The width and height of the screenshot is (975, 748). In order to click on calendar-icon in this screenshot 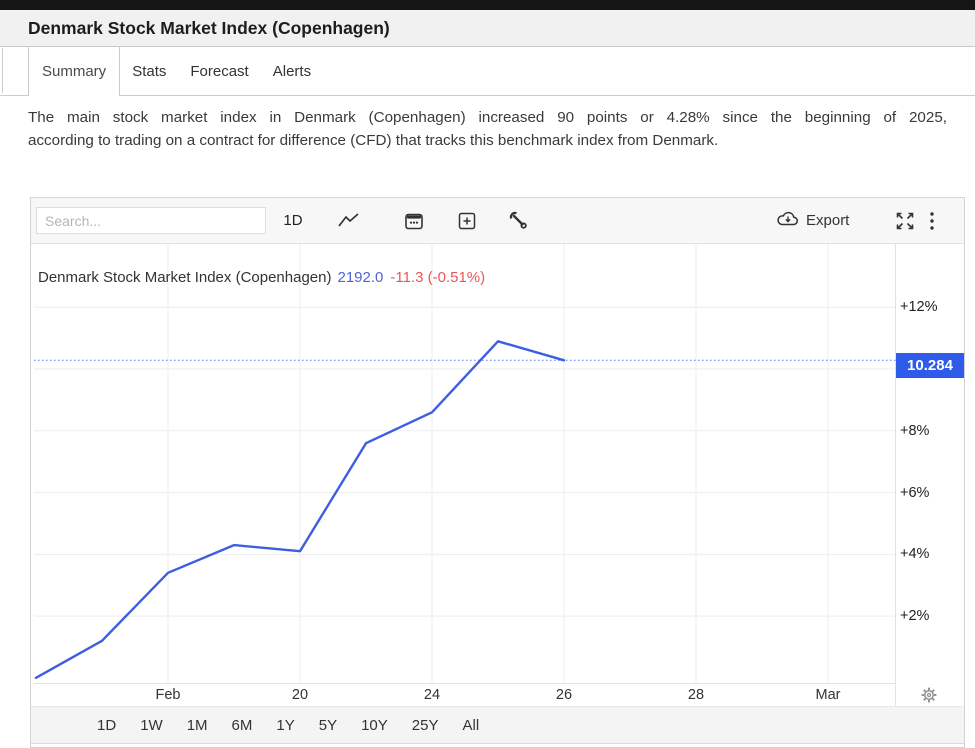, I will do `click(414, 221)`.